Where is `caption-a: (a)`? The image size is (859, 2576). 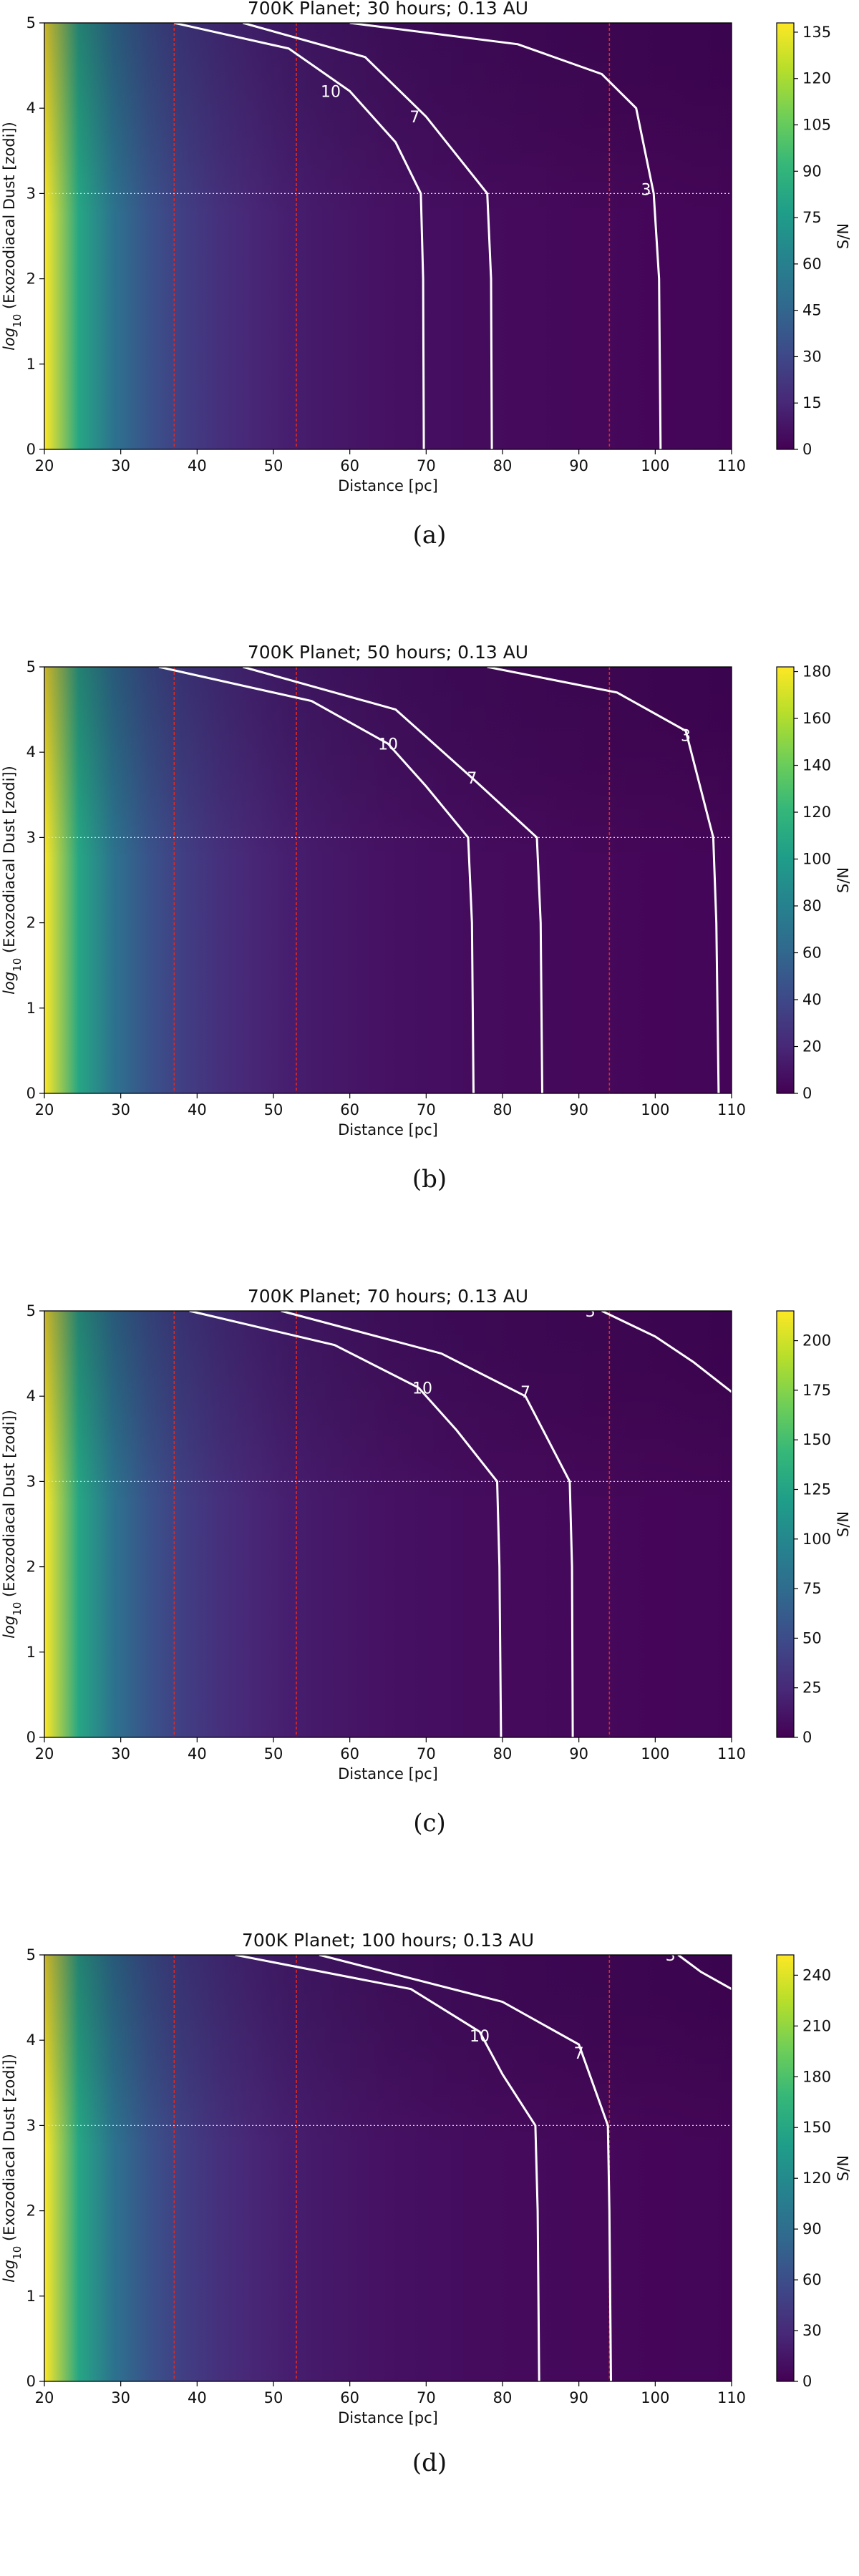 caption-a: (a) is located at coordinates (429, 535).